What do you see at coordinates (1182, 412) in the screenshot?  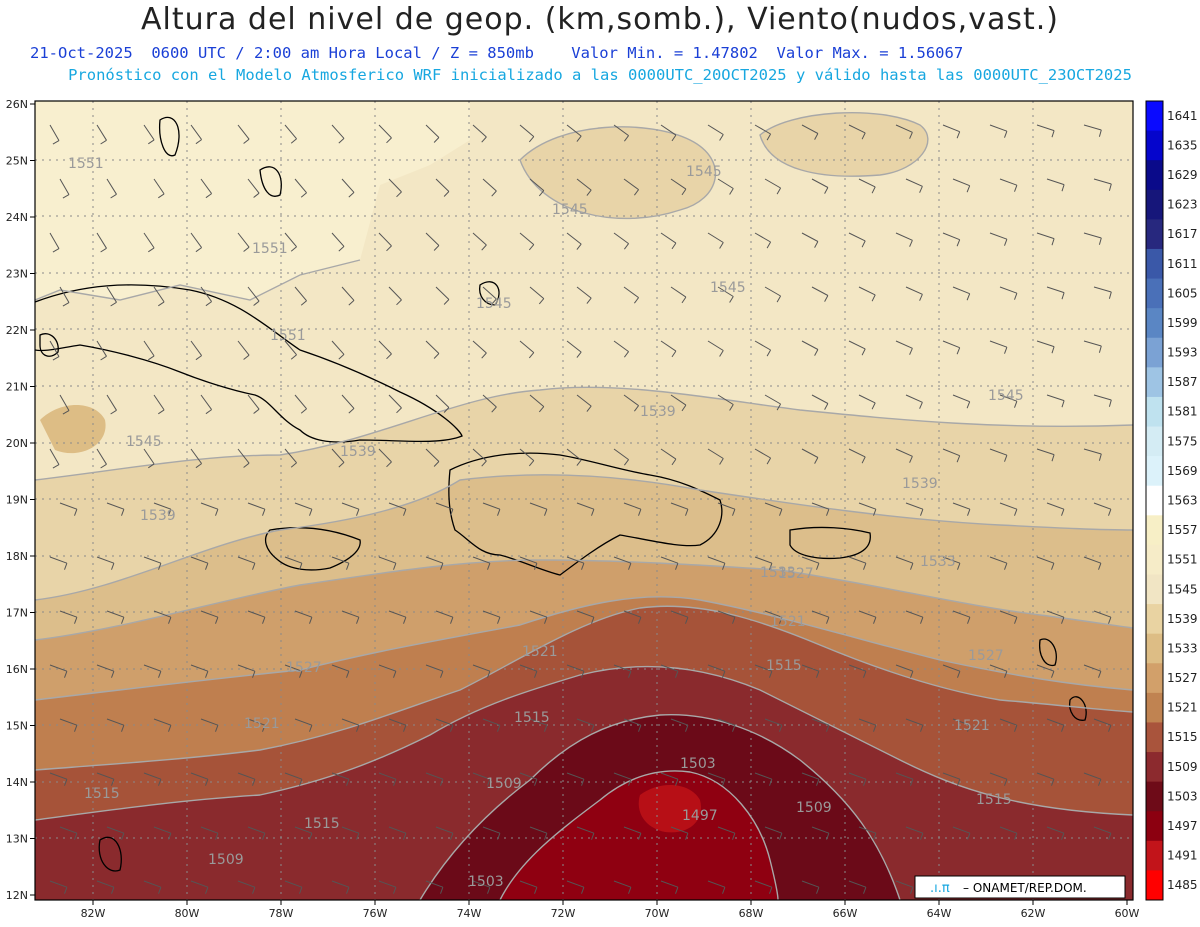 I see `colorbar-label: 1581` at bounding box center [1182, 412].